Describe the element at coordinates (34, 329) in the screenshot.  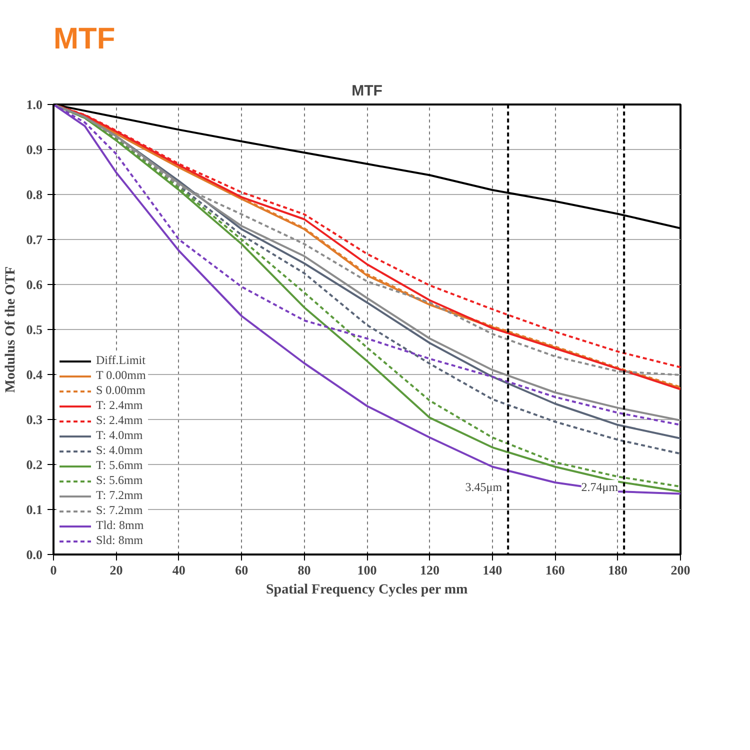
I see `y-tick-label: 0.5` at that location.